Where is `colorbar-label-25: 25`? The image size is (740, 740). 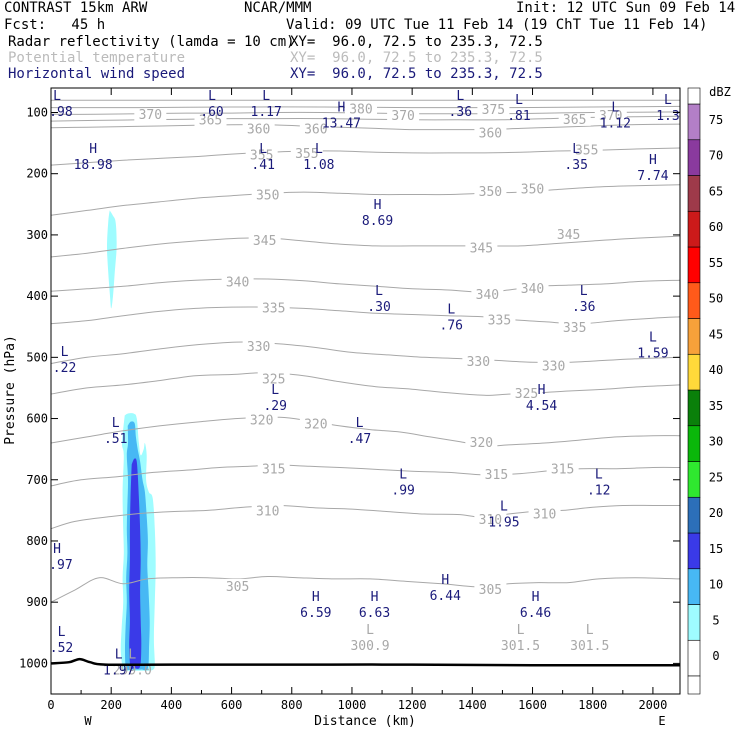 colorbar-label-25: 25 is located at coordinates (716, 477).